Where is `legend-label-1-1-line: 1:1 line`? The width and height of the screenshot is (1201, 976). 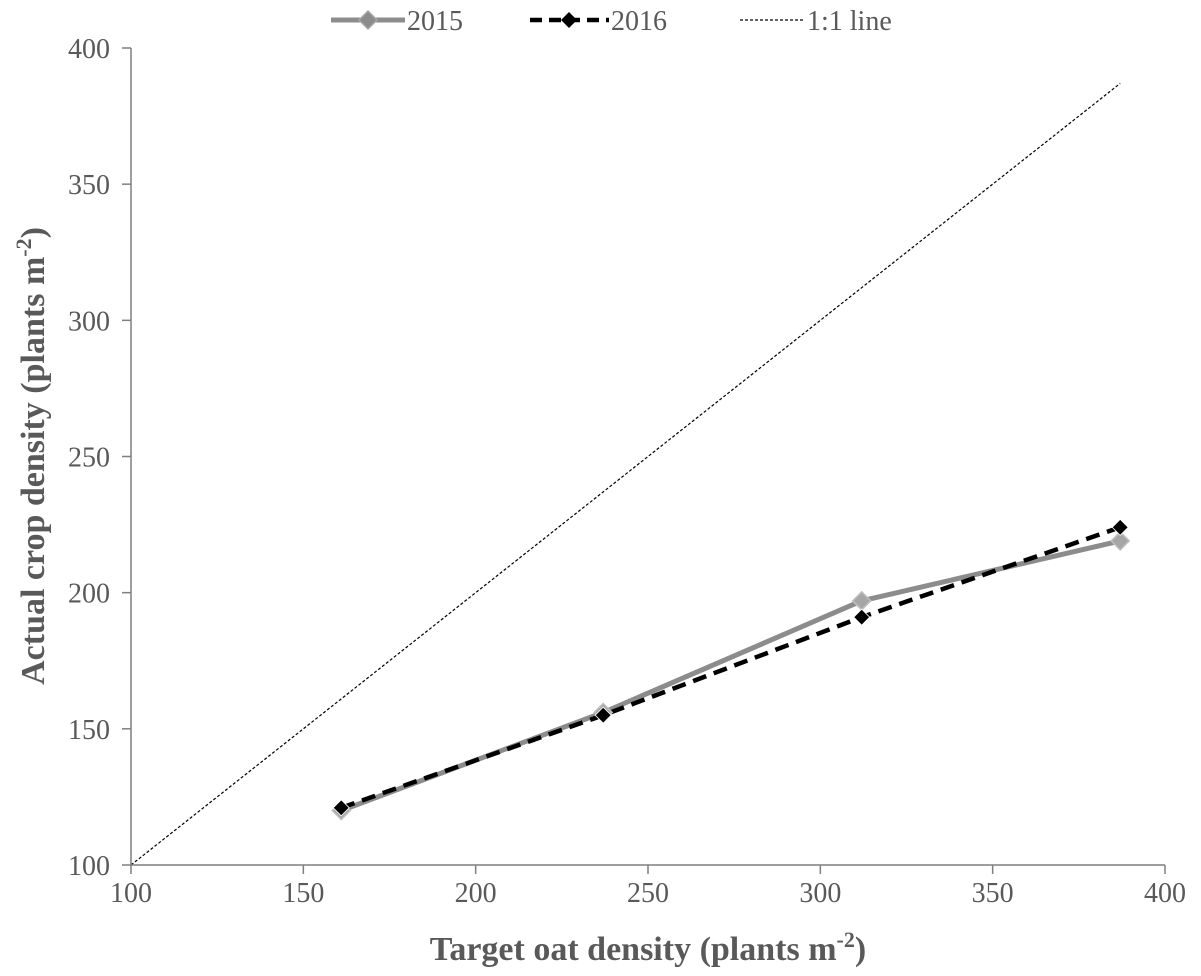
legend-label-1-1-line: 1:1 line is located at coordinates (849, 21).